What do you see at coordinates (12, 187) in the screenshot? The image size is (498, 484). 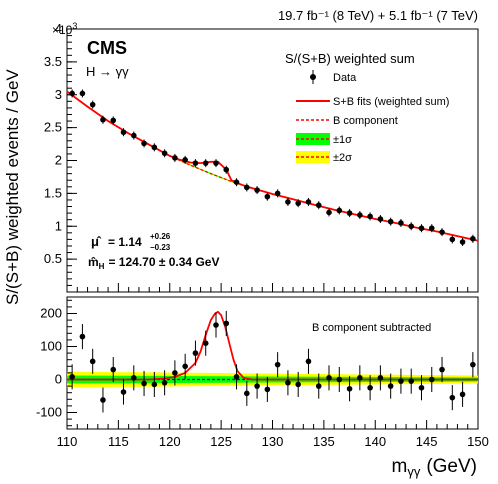 I see `y-axis-title: S/(S+B) weighted events / GeV` at bounding box center [12, 187].